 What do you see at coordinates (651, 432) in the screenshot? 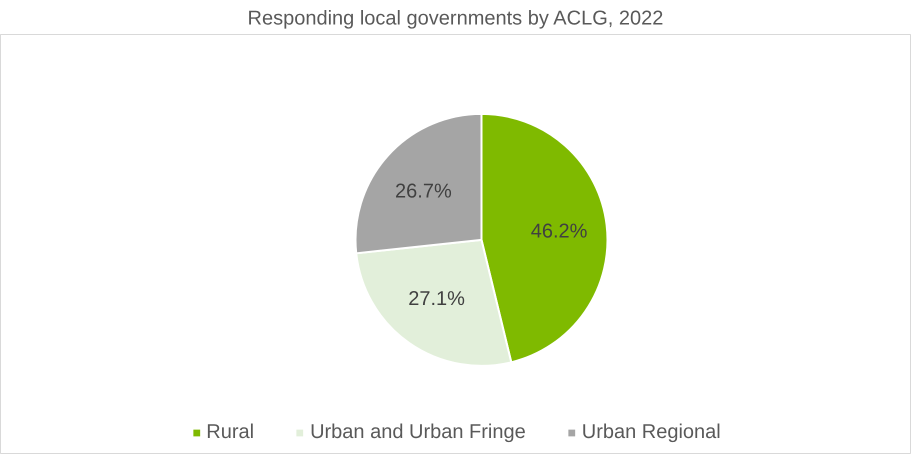
I see `legend-label: Urban Regional` at bounding box center [651, 432].